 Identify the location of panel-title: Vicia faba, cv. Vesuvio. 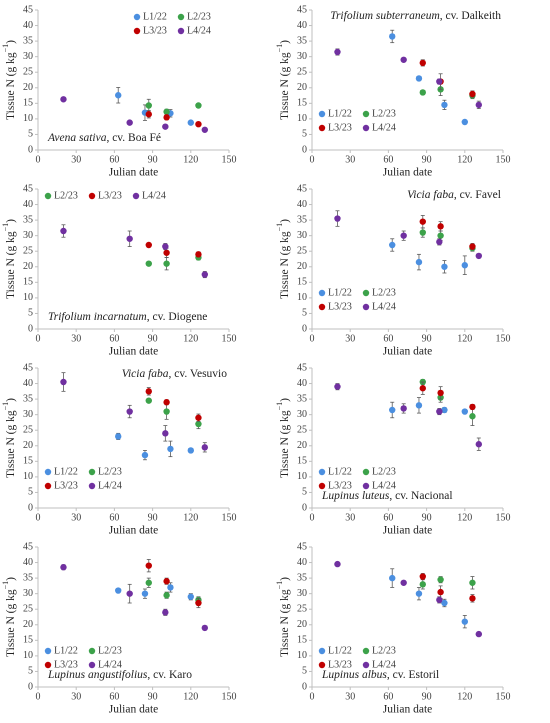
(174, 374).